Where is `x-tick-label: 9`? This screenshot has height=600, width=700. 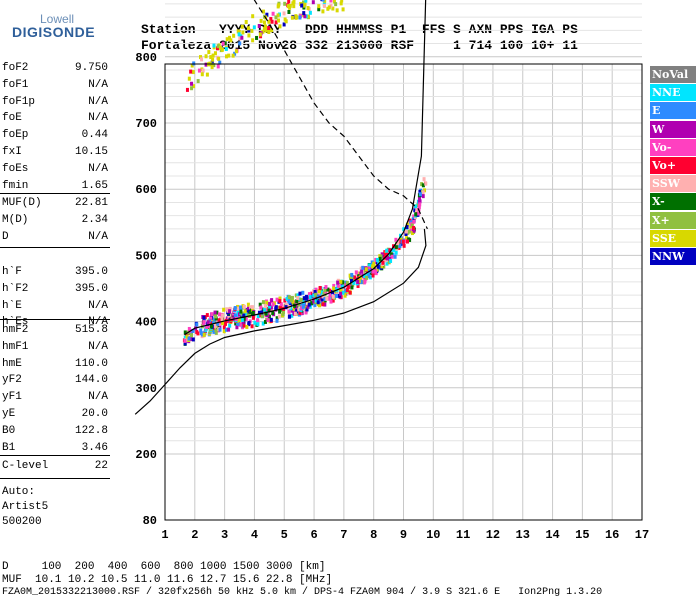
x-tick-label: 9 is located at coordinates (403, 535).